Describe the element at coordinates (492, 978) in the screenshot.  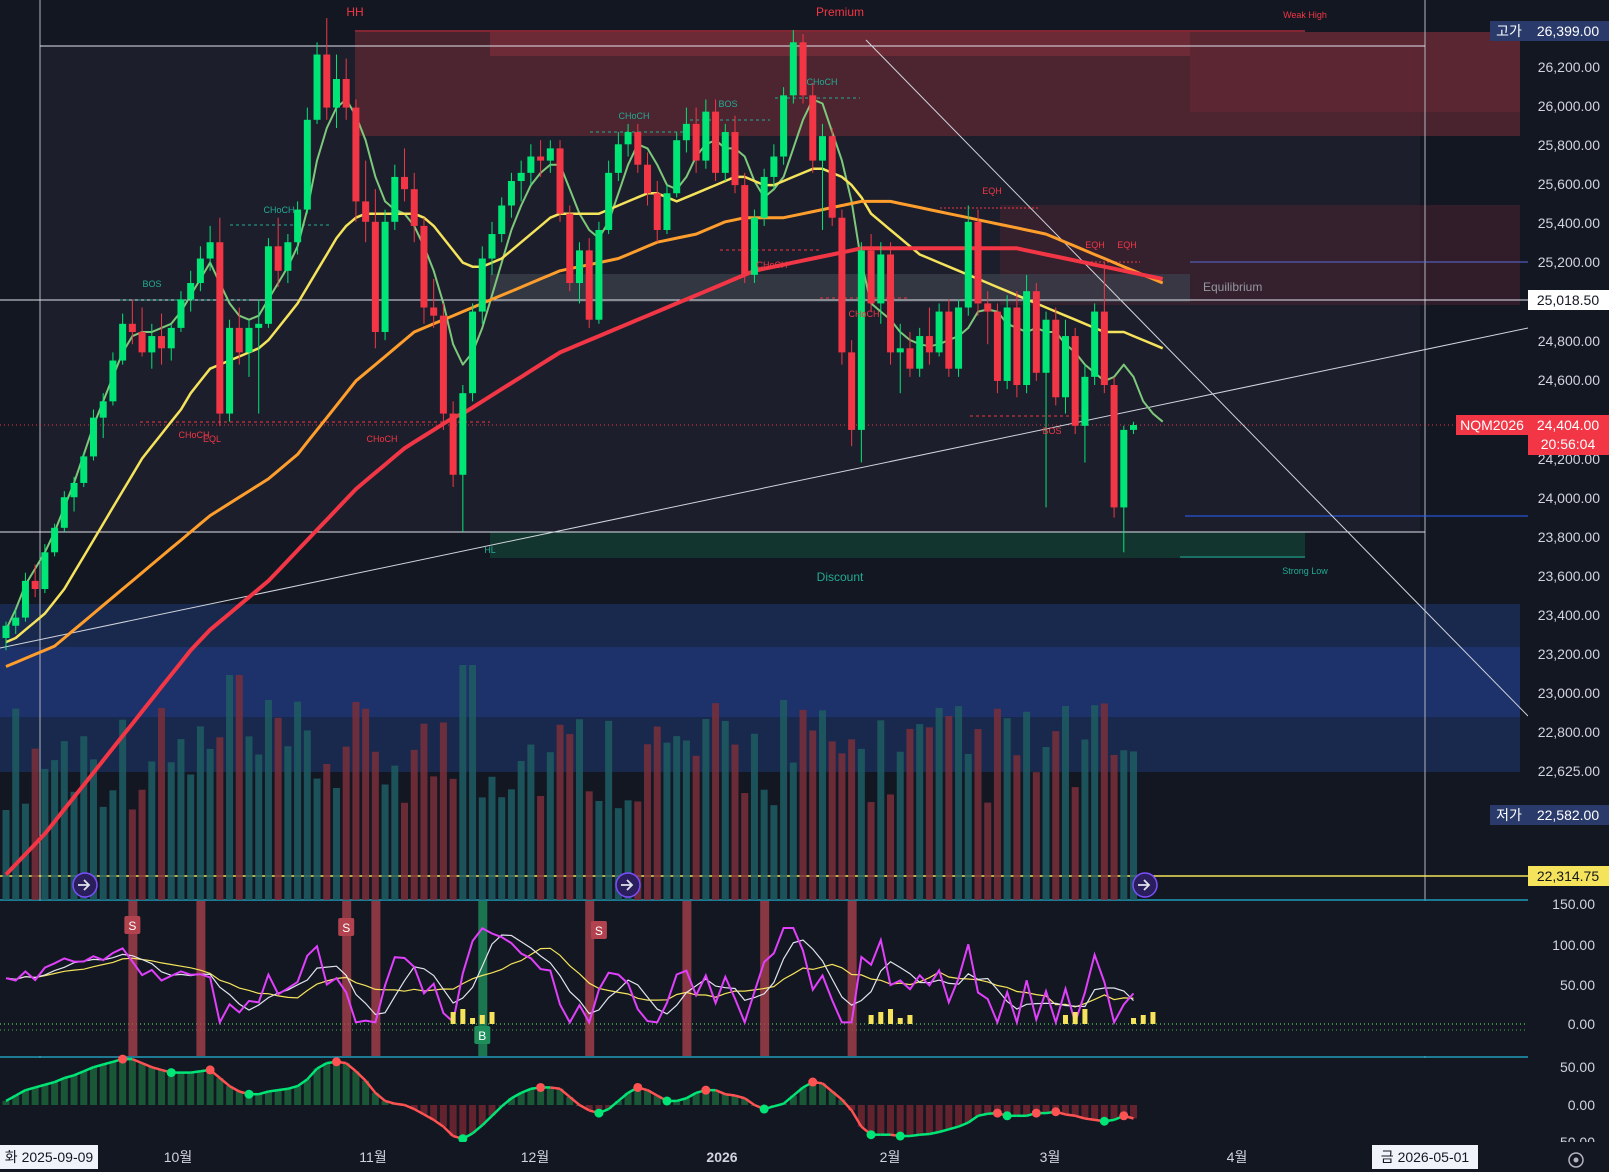
I see `osc-signal-bands` at that location.